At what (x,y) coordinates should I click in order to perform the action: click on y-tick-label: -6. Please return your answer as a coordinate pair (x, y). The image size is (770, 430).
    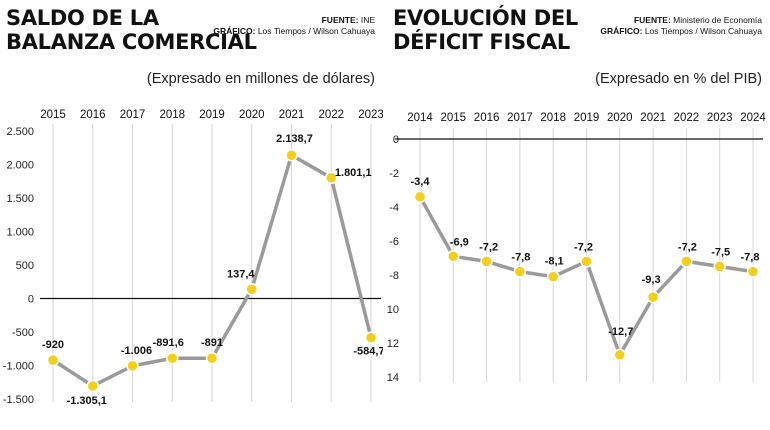
    Looking at the image, I should click on (394, 242).